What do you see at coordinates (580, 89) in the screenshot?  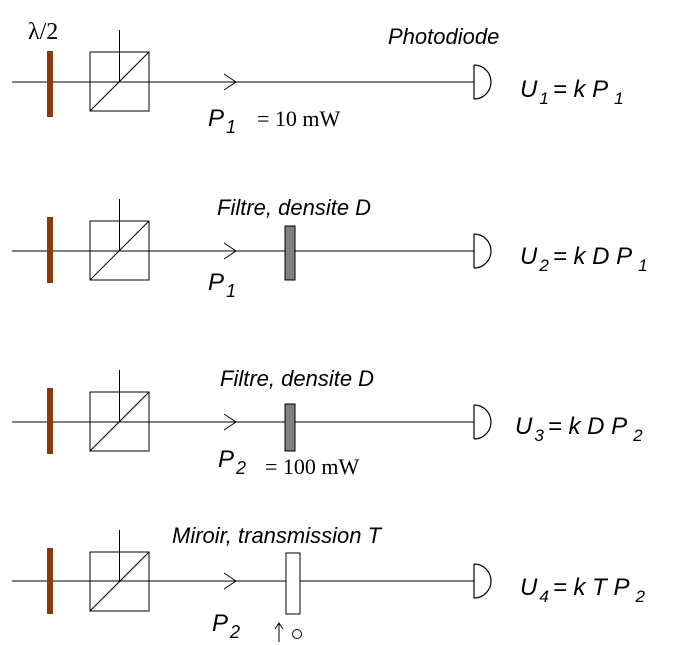 I see `equation-rhs: = k P` at bounding box center [580, 89].